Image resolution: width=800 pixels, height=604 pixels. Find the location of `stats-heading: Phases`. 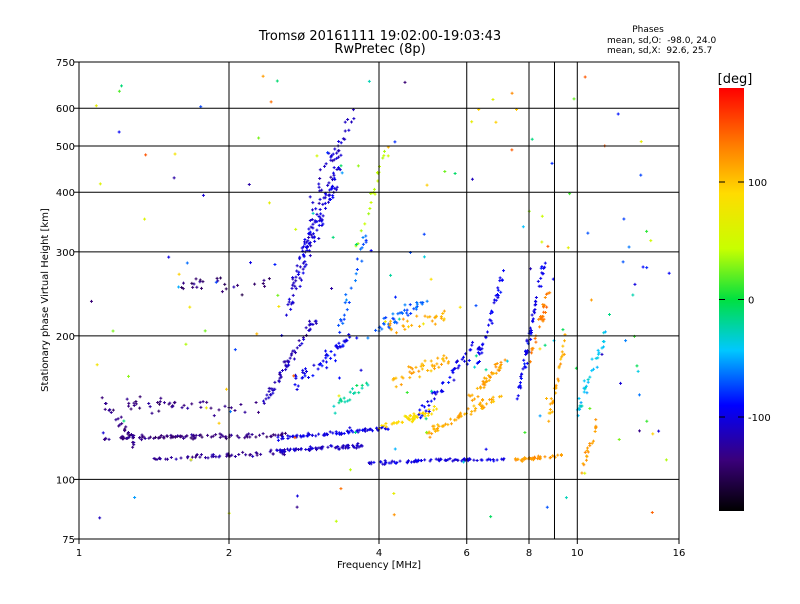

stats-heading: Phases is located at coordinates (648, 30).